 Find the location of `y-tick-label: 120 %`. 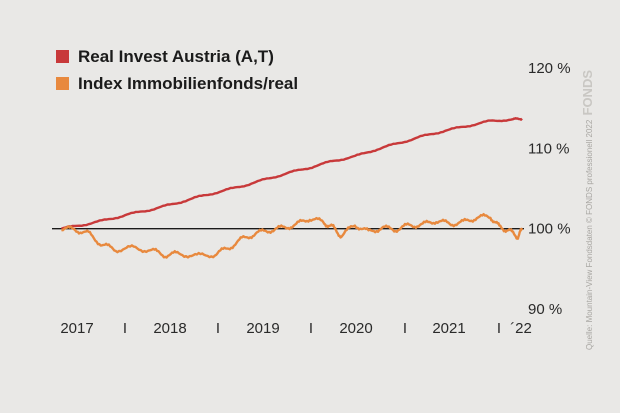

y-tick-label: 120 % is located at coordinates (549, 68).